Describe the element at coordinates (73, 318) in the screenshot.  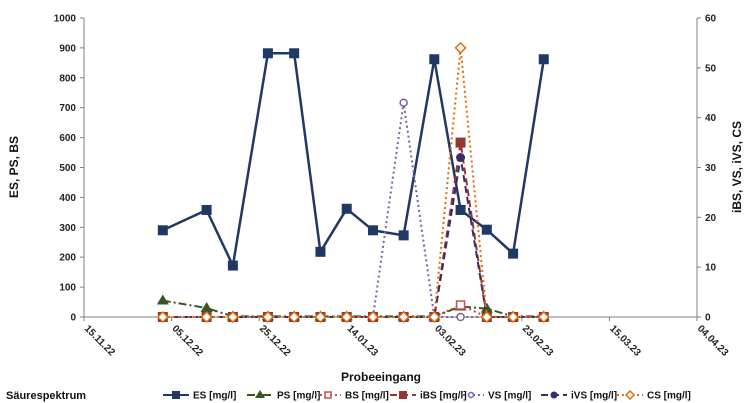
I see `y-tick-label: 0` at that location.